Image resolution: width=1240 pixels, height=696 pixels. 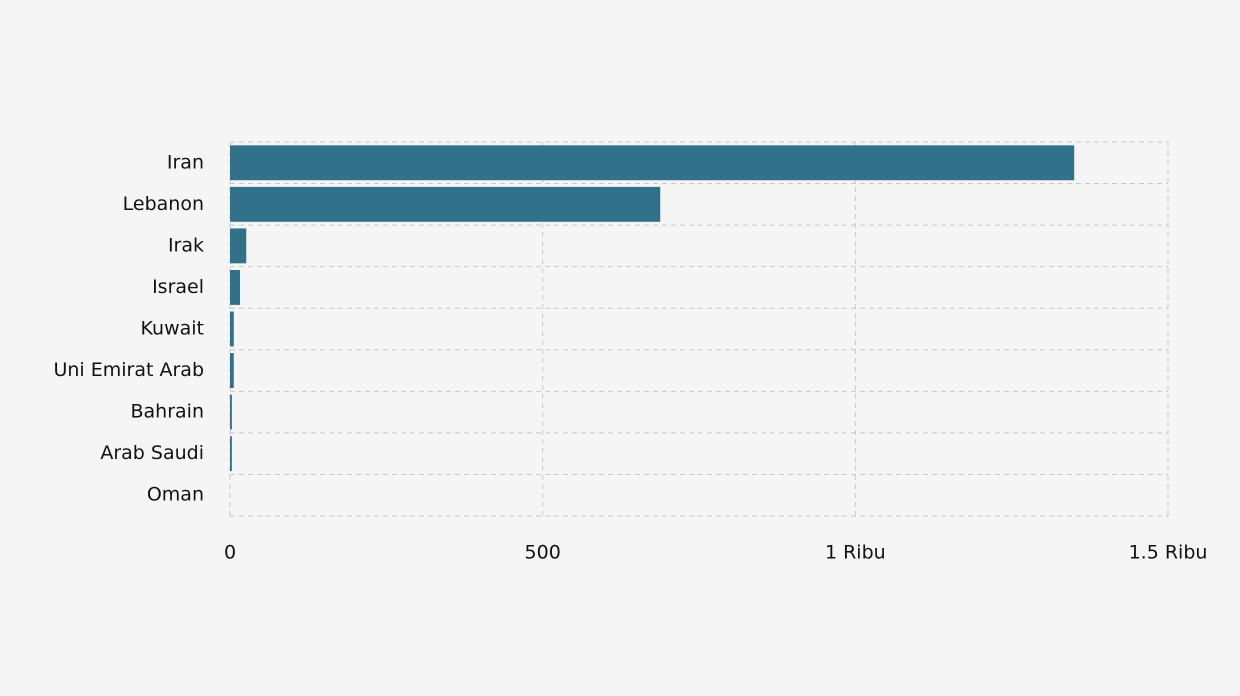 What do you see at coordinates (128, 370) in the screenshot?
I see `y-tick-label: Uni Emirat Arab` at bounding box center [128, 370].